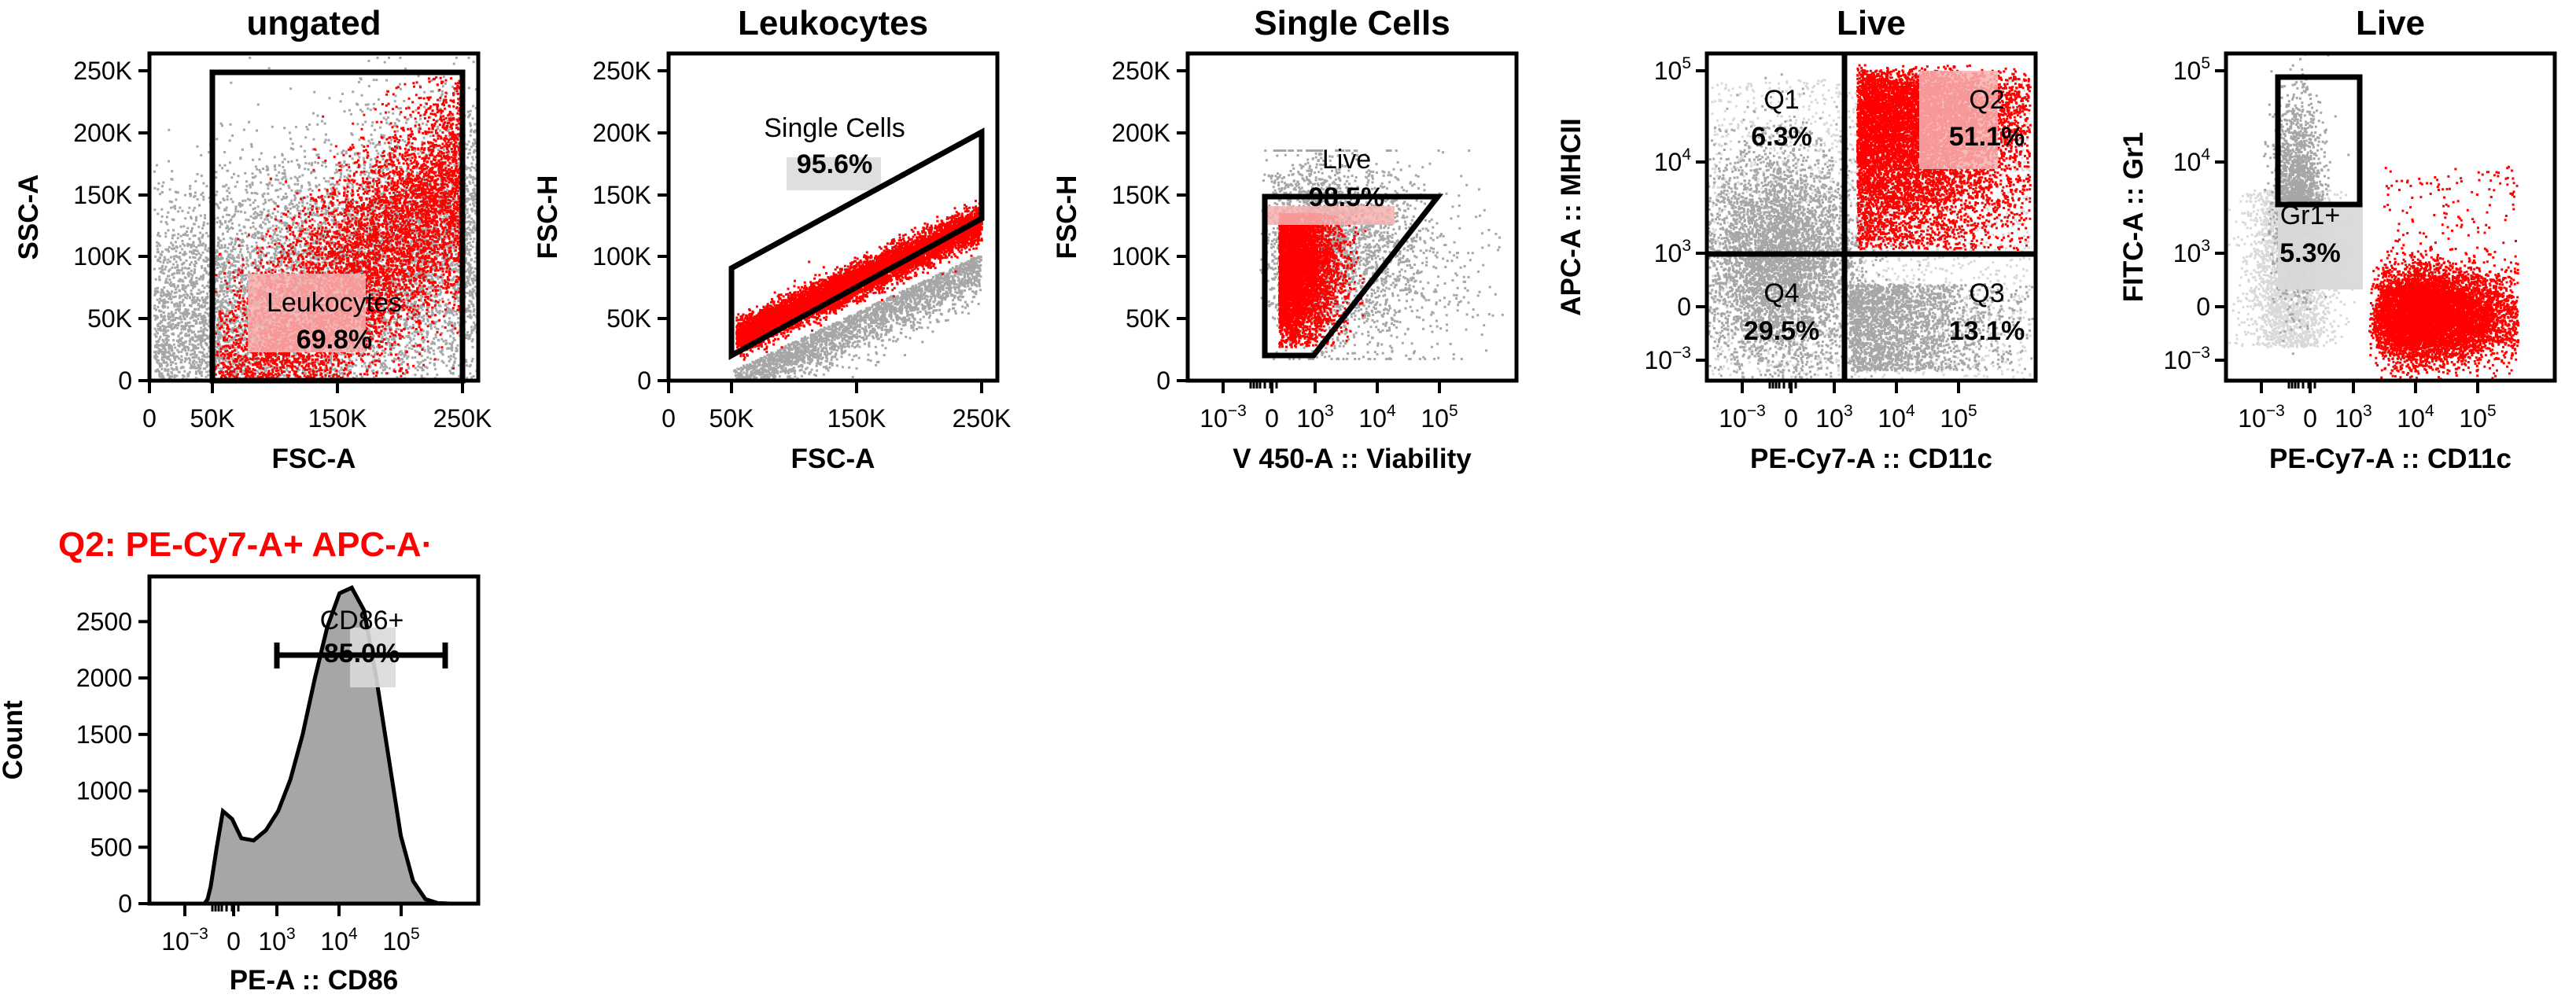  I want to click on panel-3-frame, so click(1352, 217).